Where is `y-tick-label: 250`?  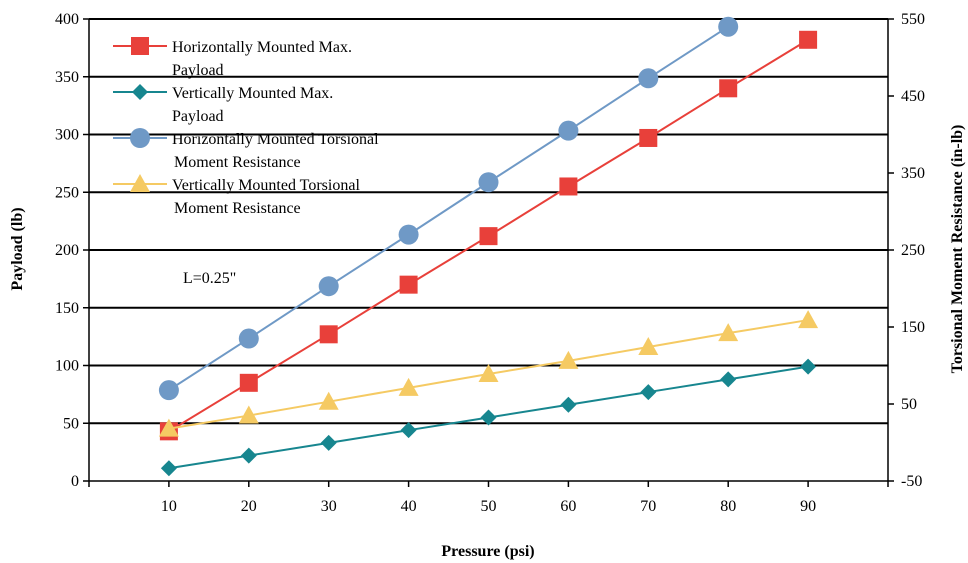
y-tick-label: 250 is located at coordinates (67, 192).